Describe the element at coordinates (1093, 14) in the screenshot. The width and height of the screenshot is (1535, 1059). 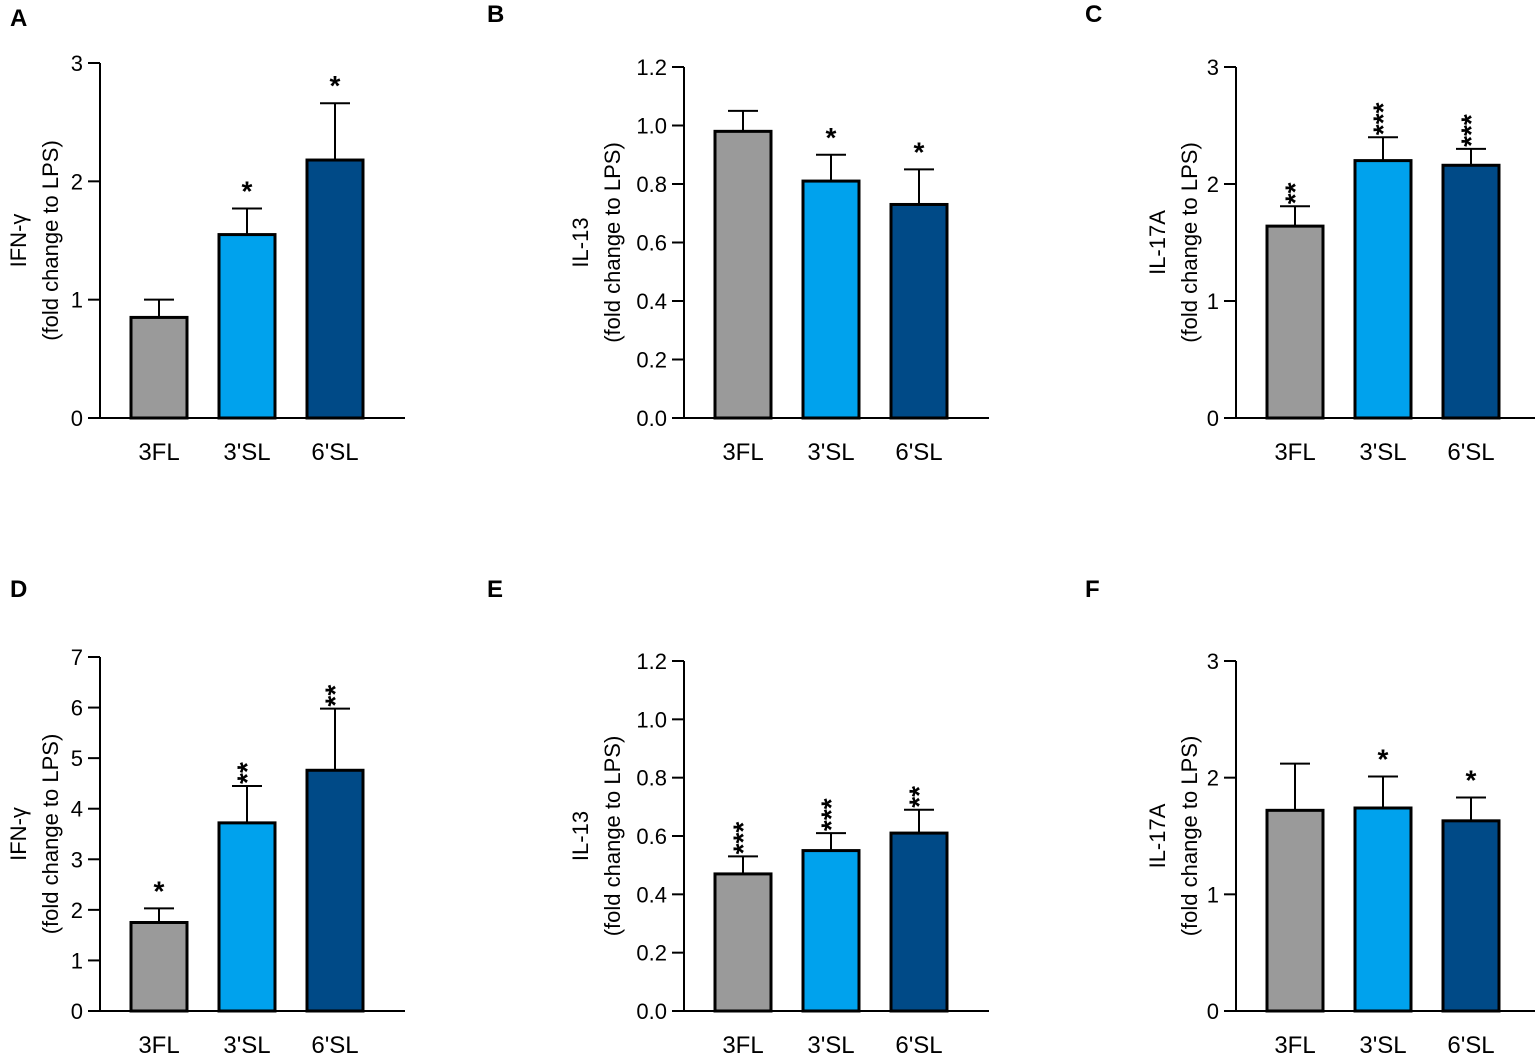
I see `panel-letter: C` at that location.